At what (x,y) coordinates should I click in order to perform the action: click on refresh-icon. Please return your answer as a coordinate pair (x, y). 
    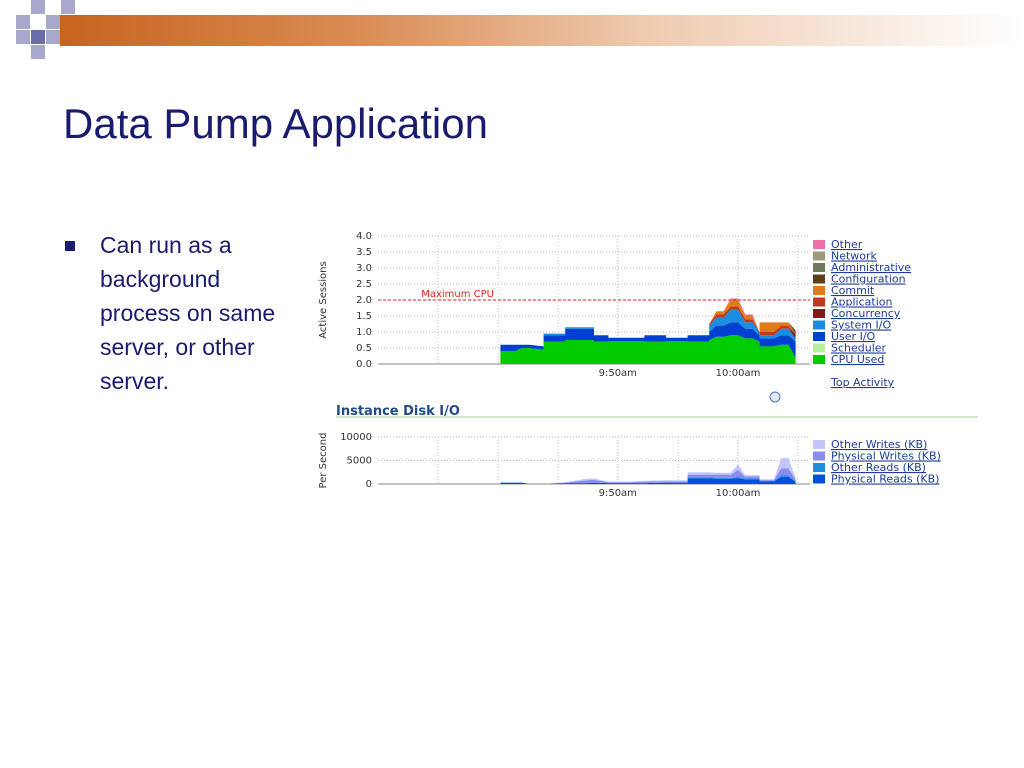
    Looking at the image, I should click on (775, 397).